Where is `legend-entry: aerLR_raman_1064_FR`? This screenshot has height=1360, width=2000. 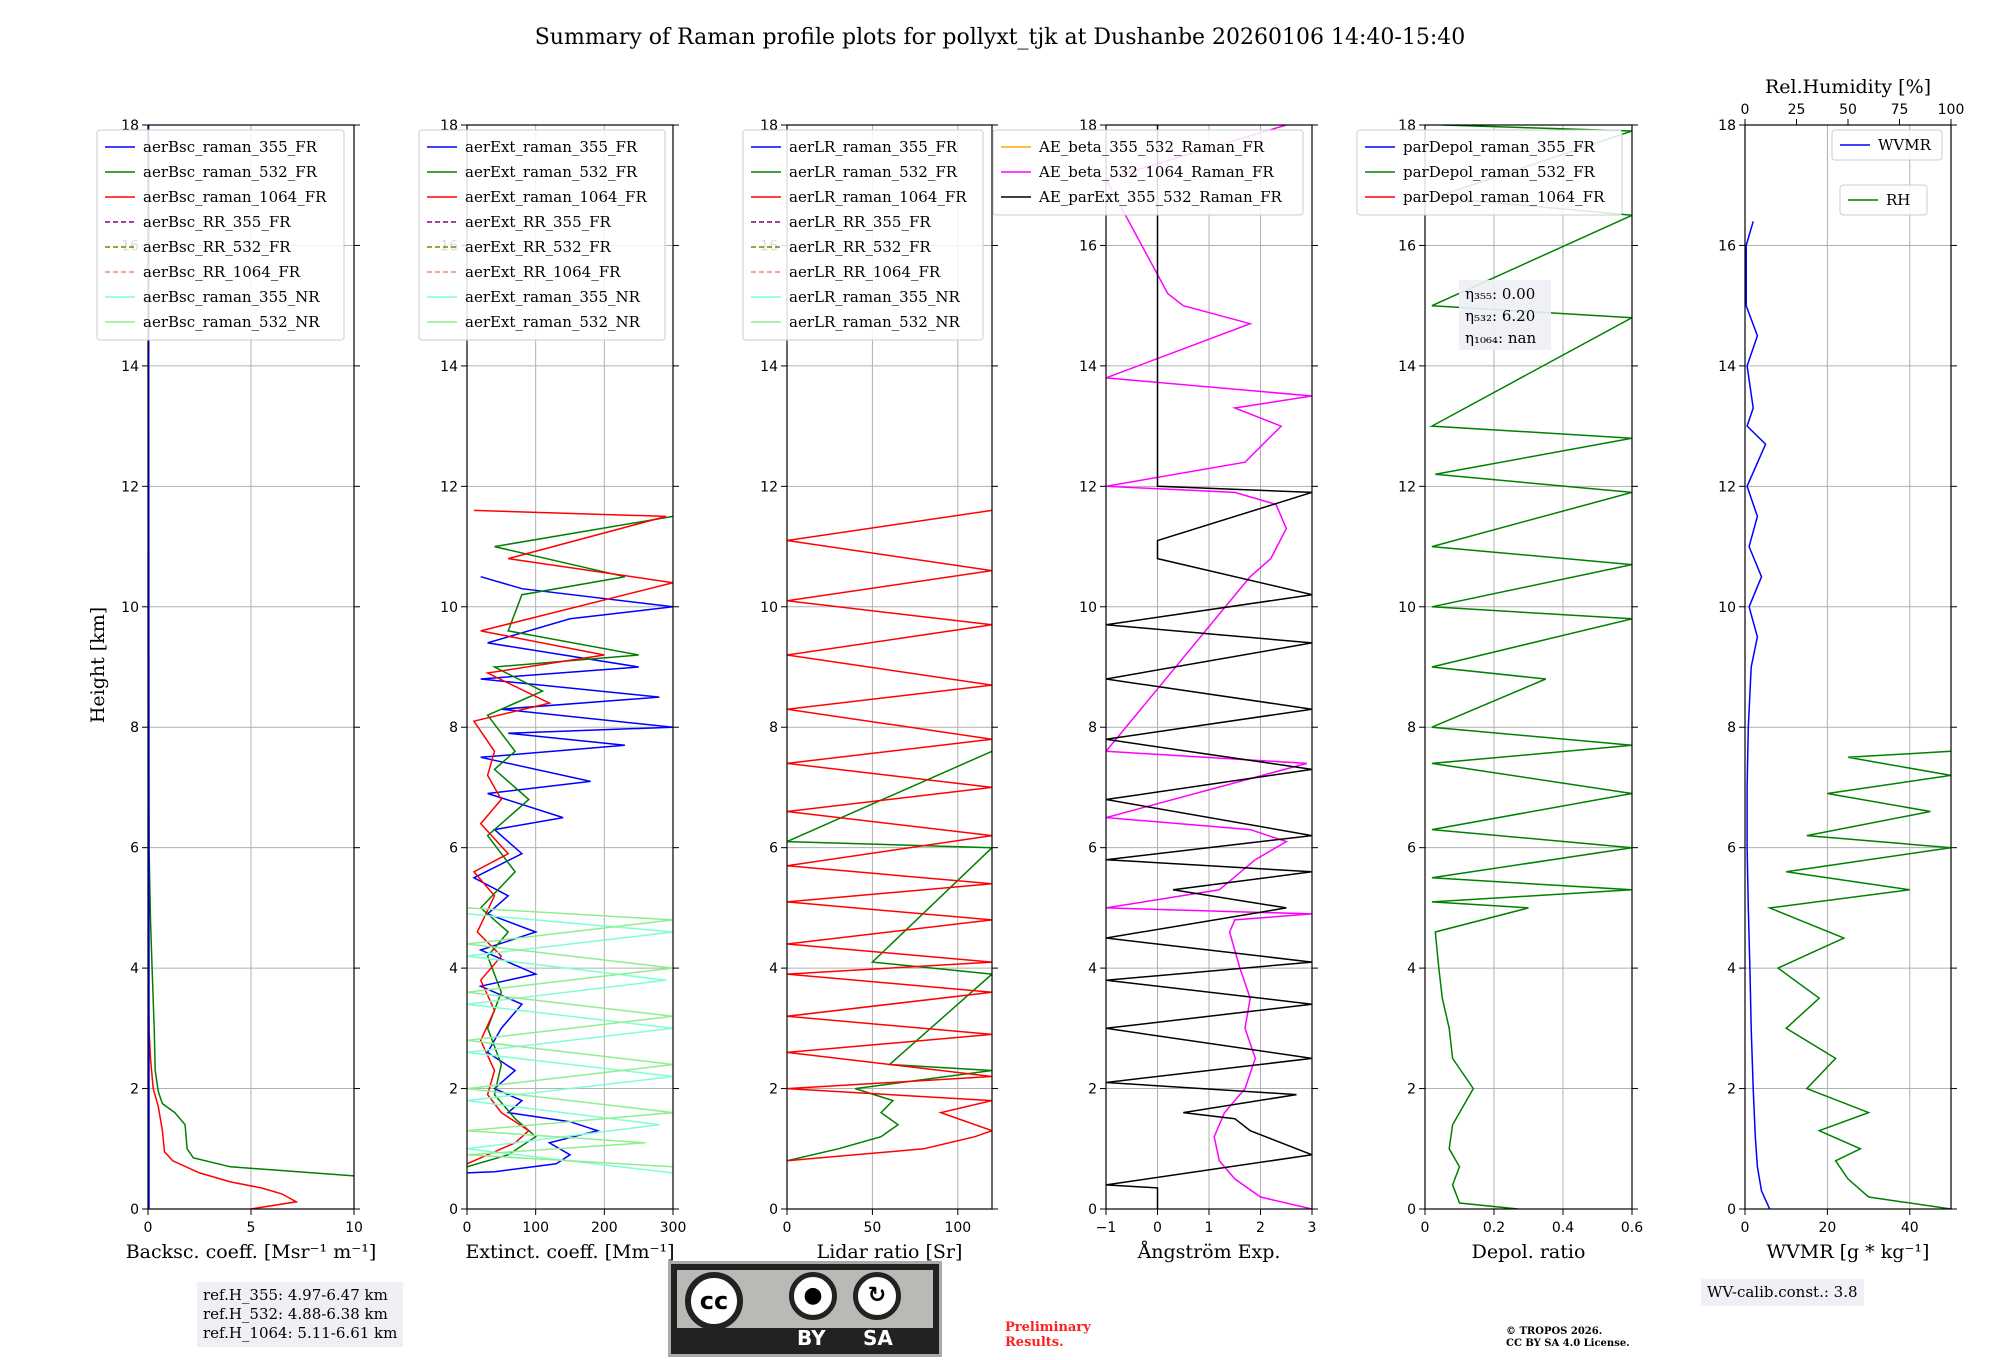 legend-entry: aerLR_raman_1064_FR is located at coordinates (878, 197).